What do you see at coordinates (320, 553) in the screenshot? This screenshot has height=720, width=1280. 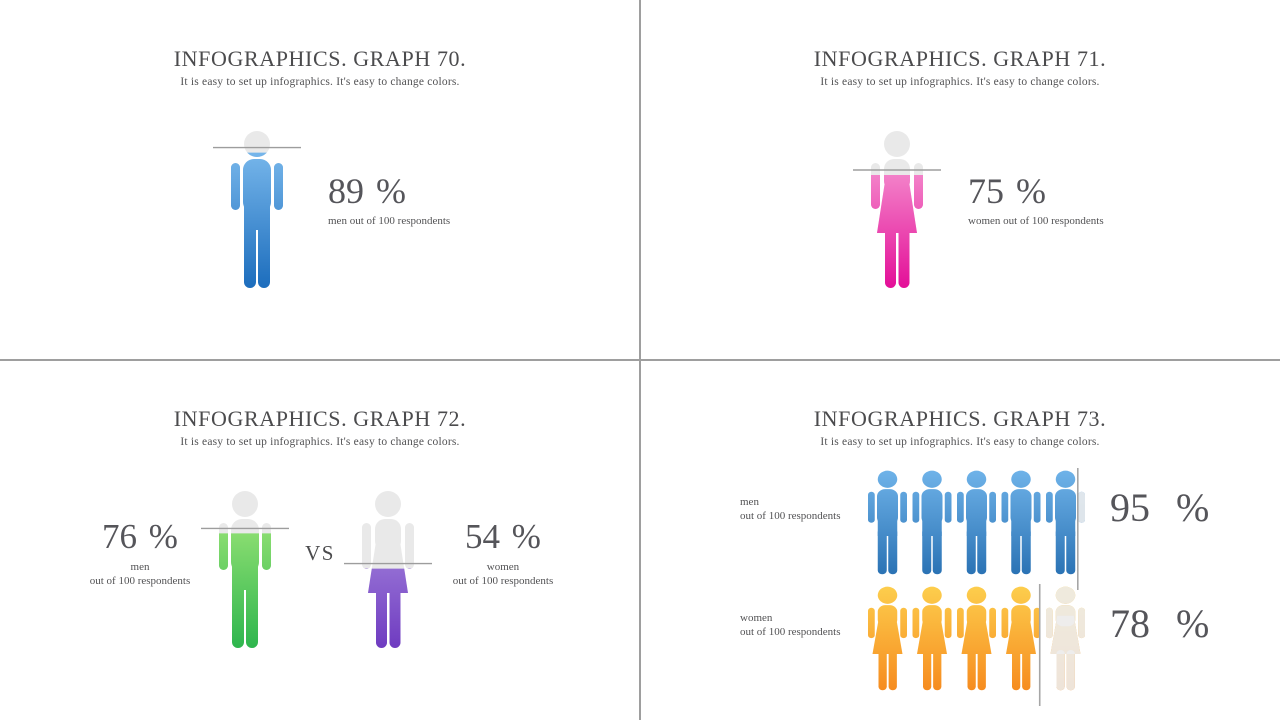 I see `vs-label: VS` at bounding box center [320, 553].